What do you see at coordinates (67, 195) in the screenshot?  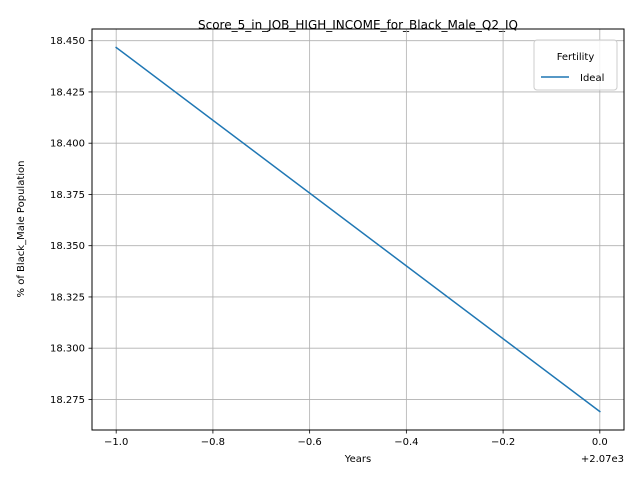 I see `y-tick-label: 18.375` at bounding box center [67, 195].